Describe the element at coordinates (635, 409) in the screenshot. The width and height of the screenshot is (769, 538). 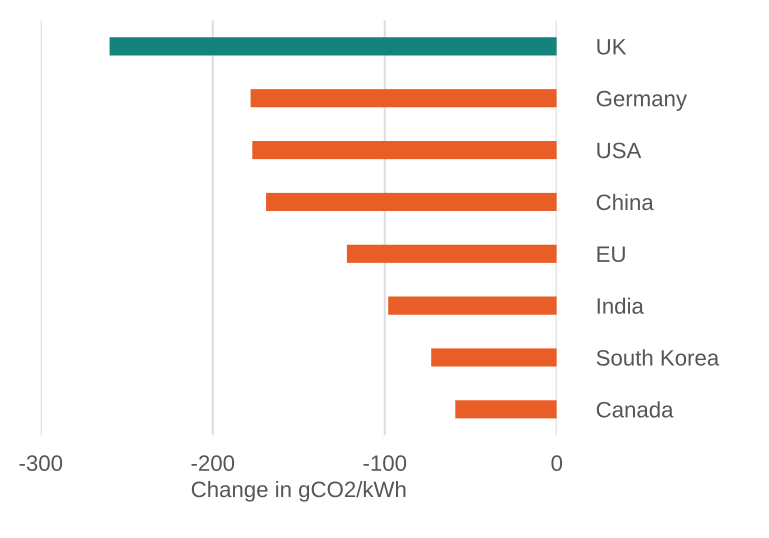
I see `y-tick-label: Canada` at that location.